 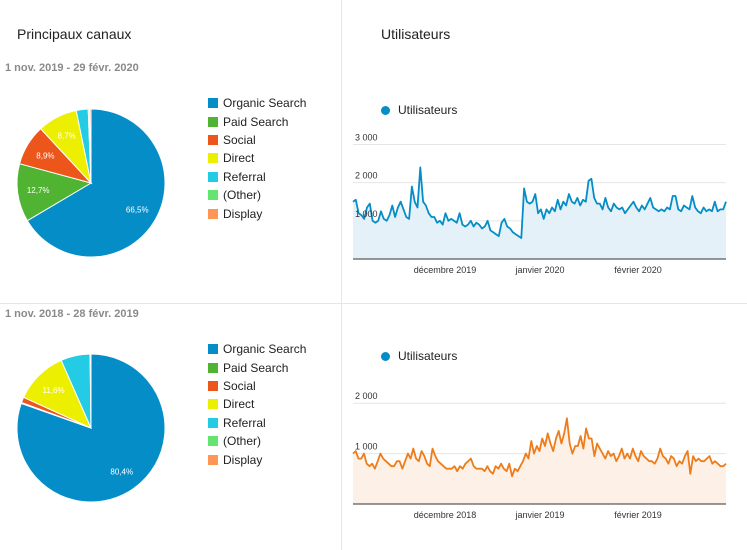 What do you see at coordinates (366, 137) in the screenshot?
I see `y-tick-label: 3 000` at bounding box center [366, 137].